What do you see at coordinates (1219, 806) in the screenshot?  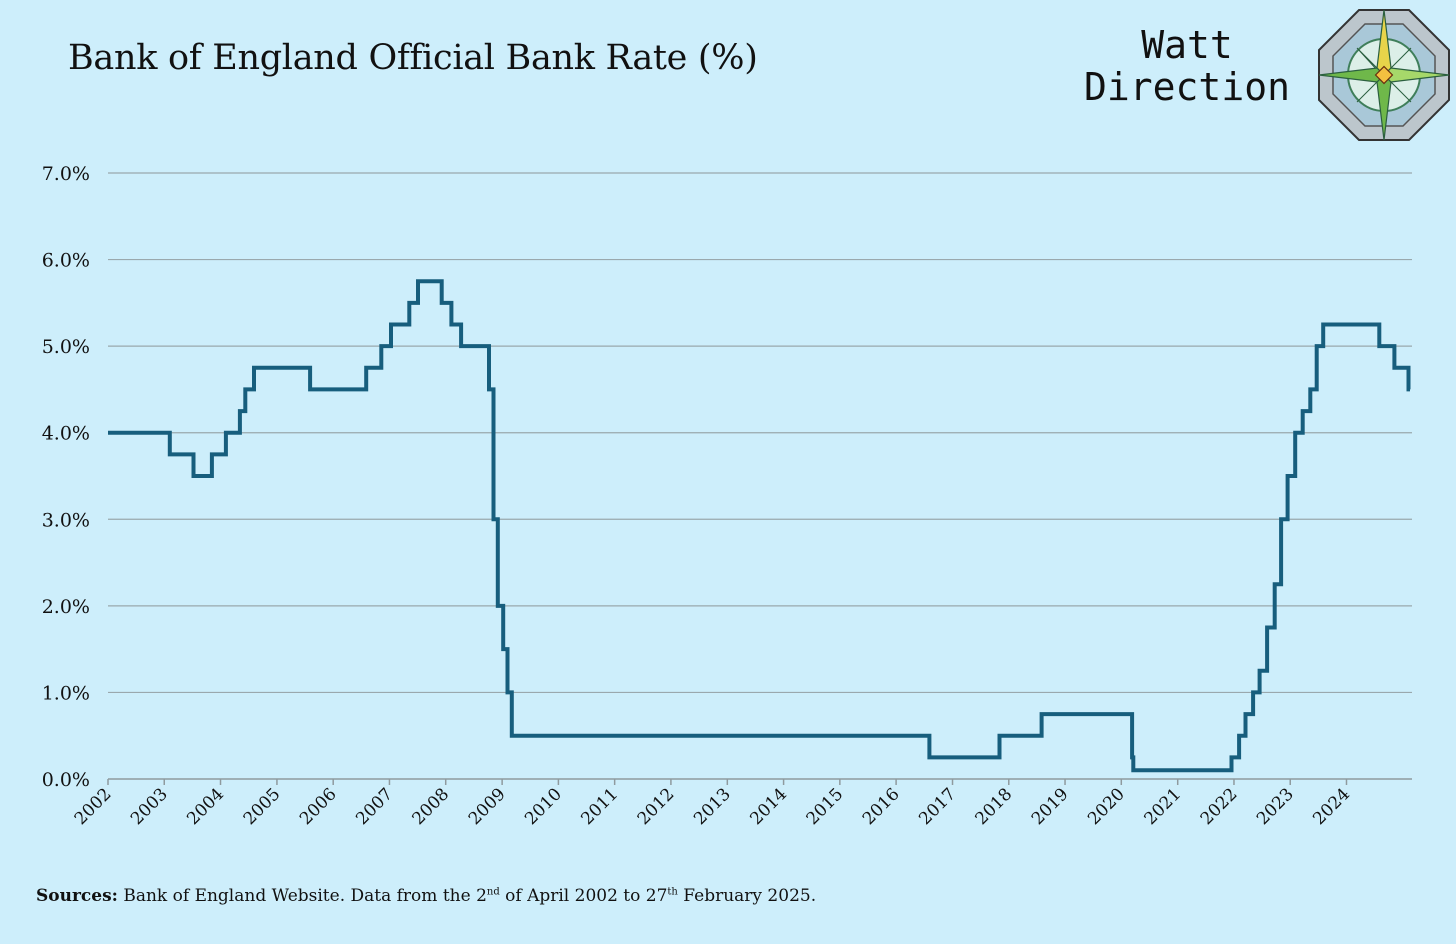 I see `x-tick-label: 2022` at bounding box center [1219, 806].